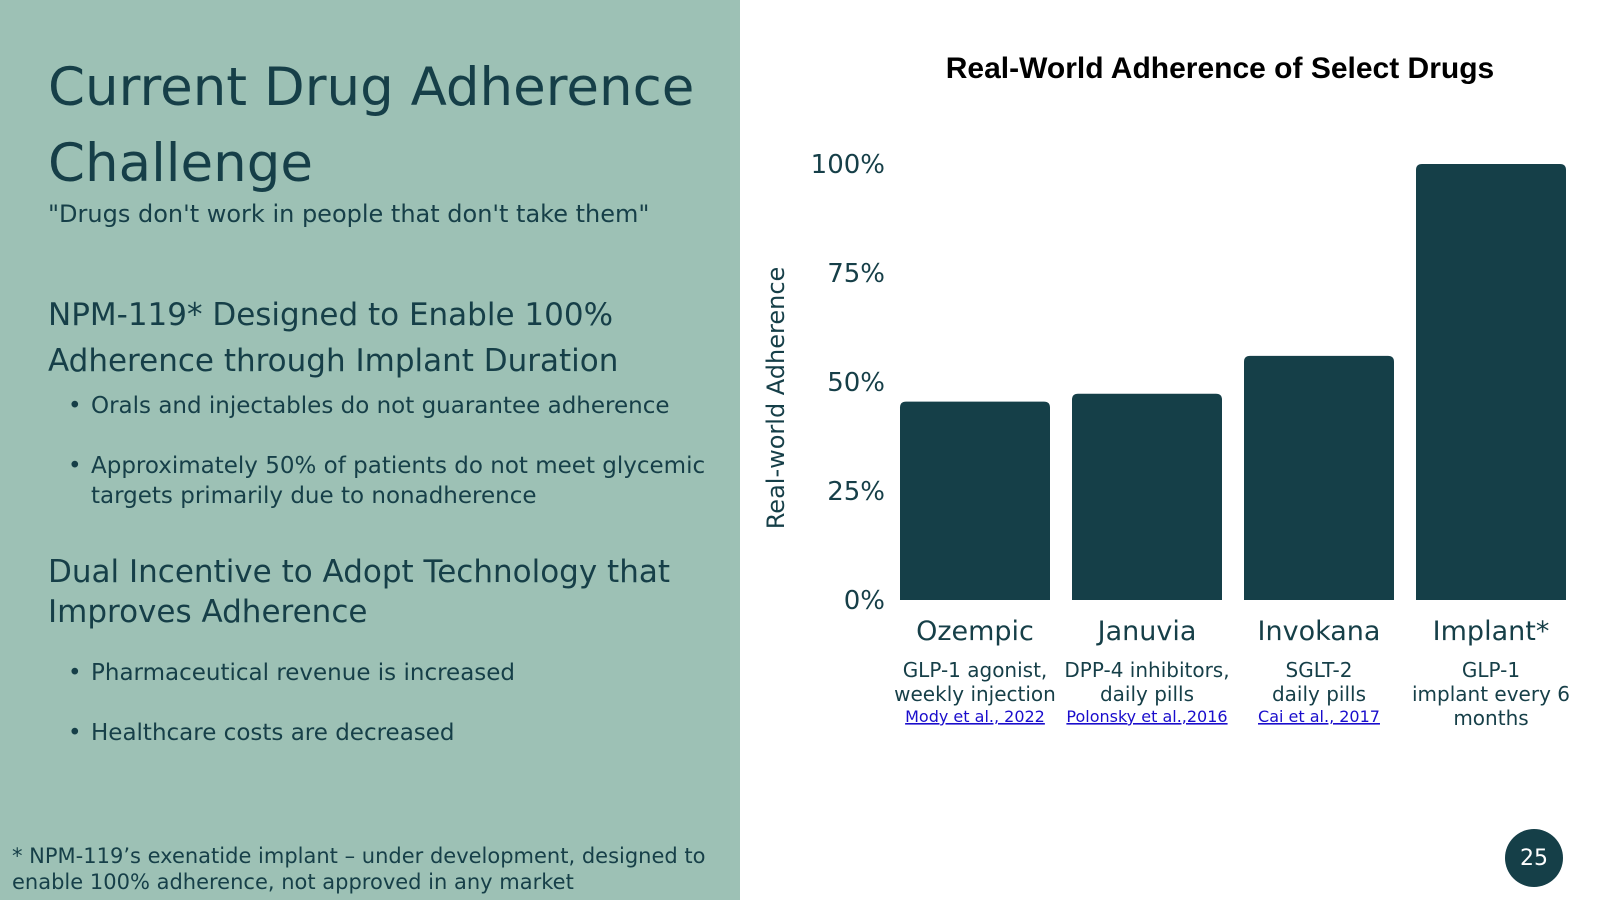 The height and width of the screenshot is (900, 1600). Describe the element at coordinates (776, 398) in the screenshot. I see `y-axis-label: Real-world Adherence` at that location.